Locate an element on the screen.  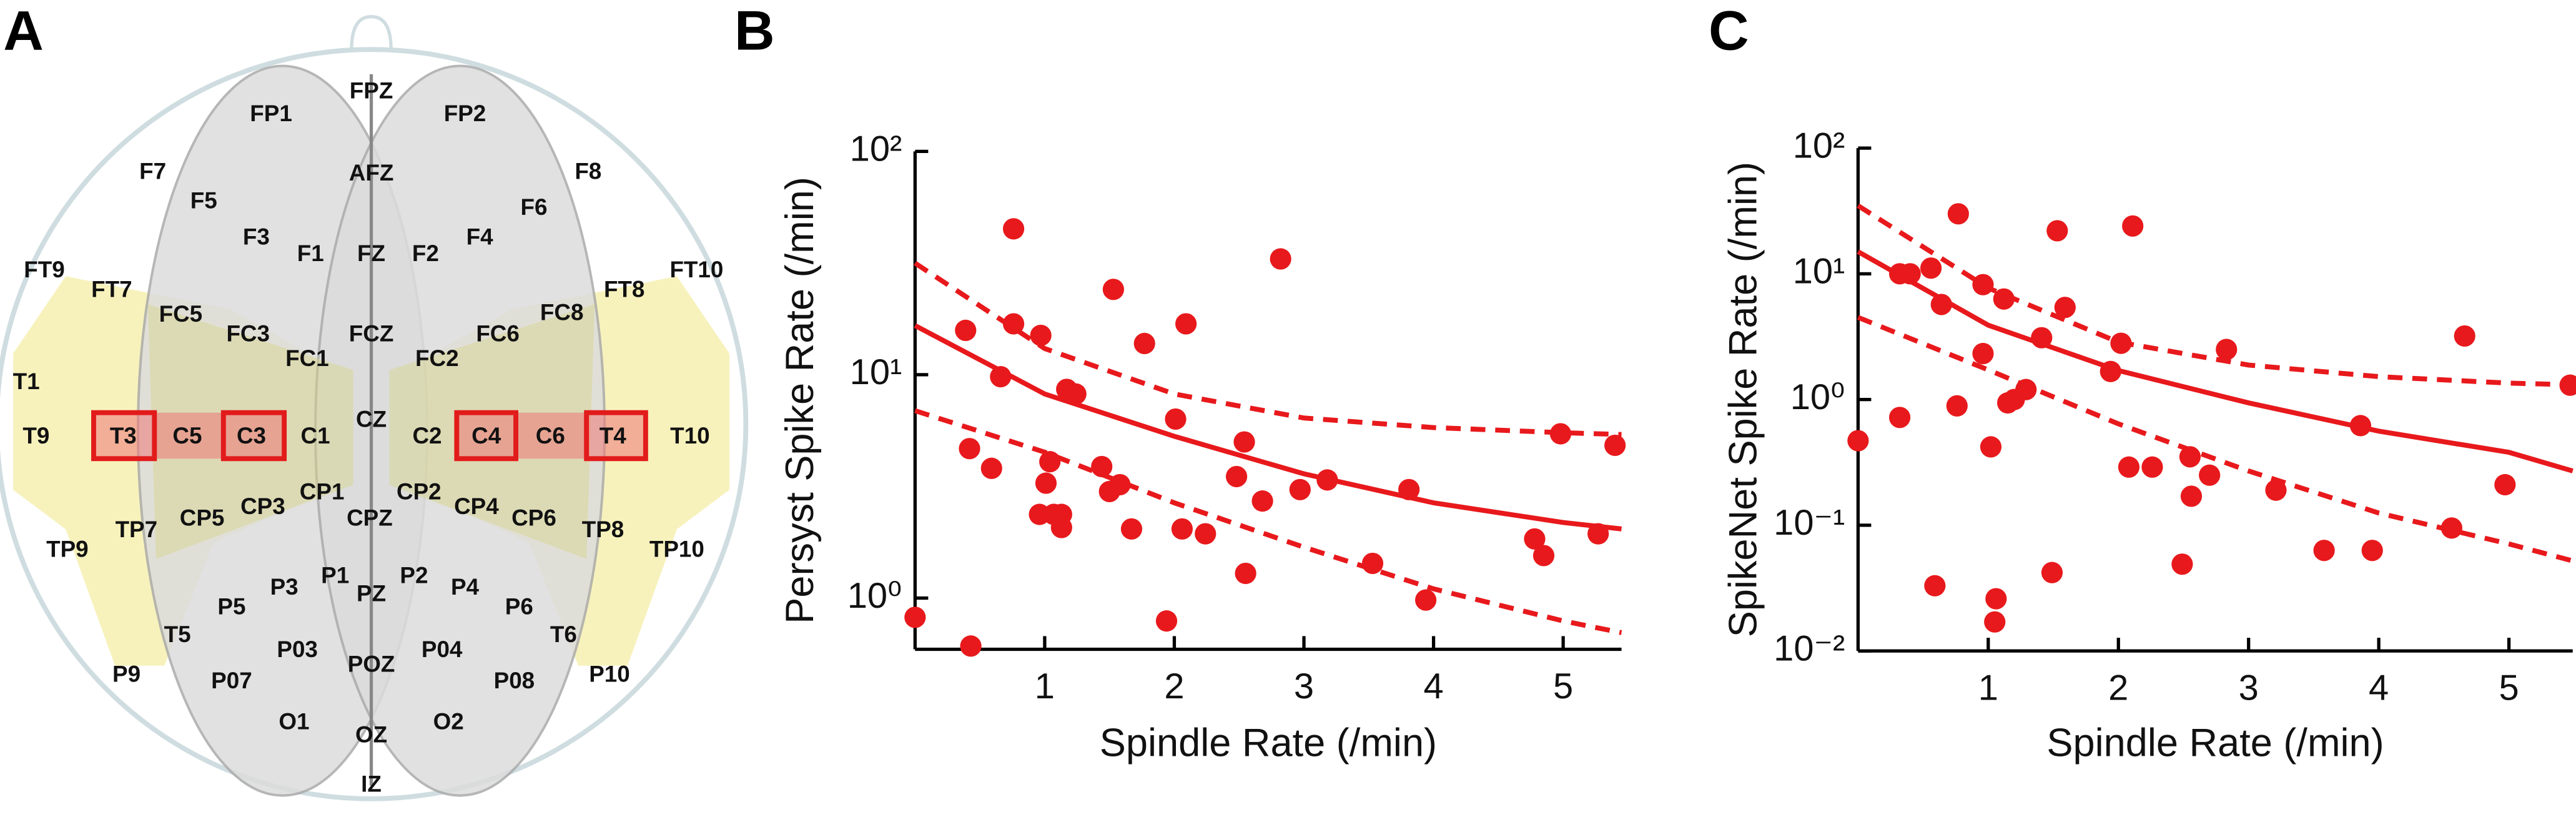
electrode-label: F6 is located at coordinates (534, 207).